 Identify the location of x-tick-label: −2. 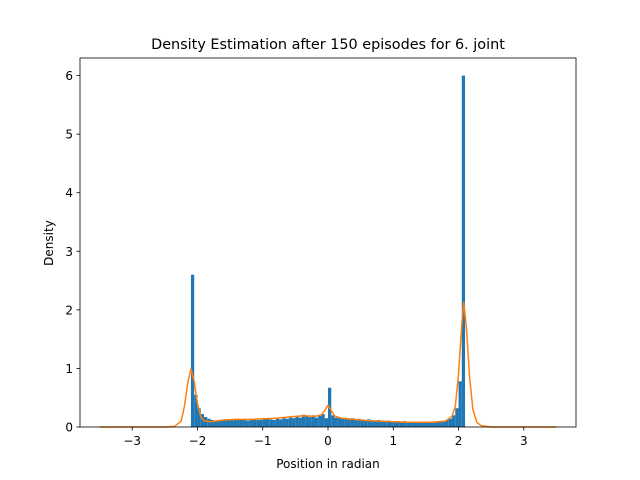
(198, 441).